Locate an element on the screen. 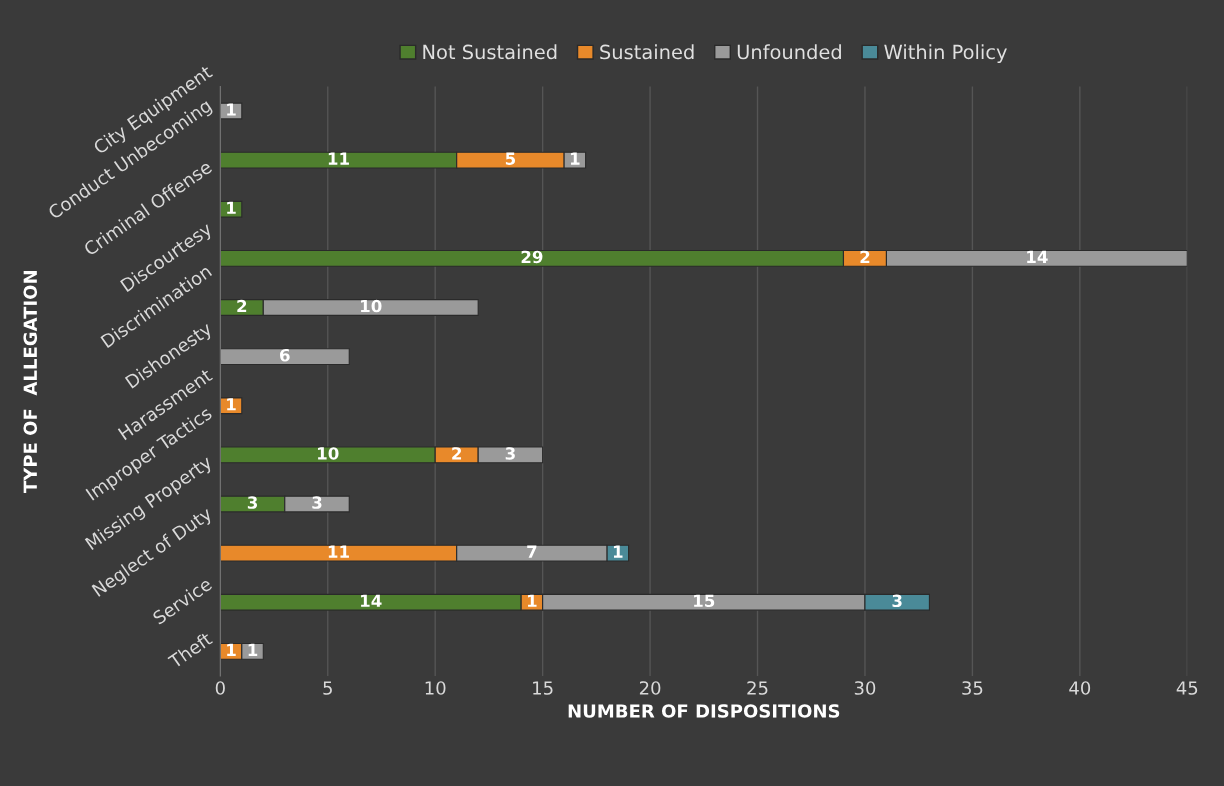  bar is located at coordinates (285, 357).